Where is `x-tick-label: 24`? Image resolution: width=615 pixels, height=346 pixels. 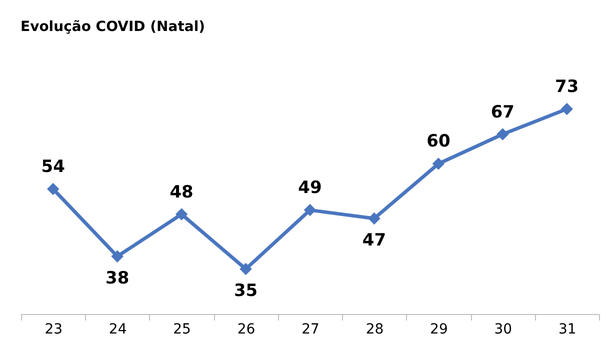
x-tick-label: 24 is located at coordinates (117, 330).